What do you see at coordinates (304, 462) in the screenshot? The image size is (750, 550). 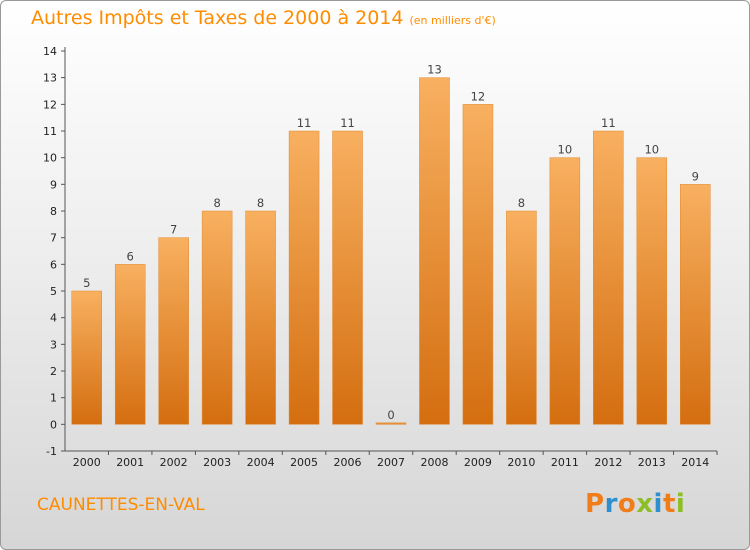 I see `x-tick-label: 2005` at bounding box center [304, 462].